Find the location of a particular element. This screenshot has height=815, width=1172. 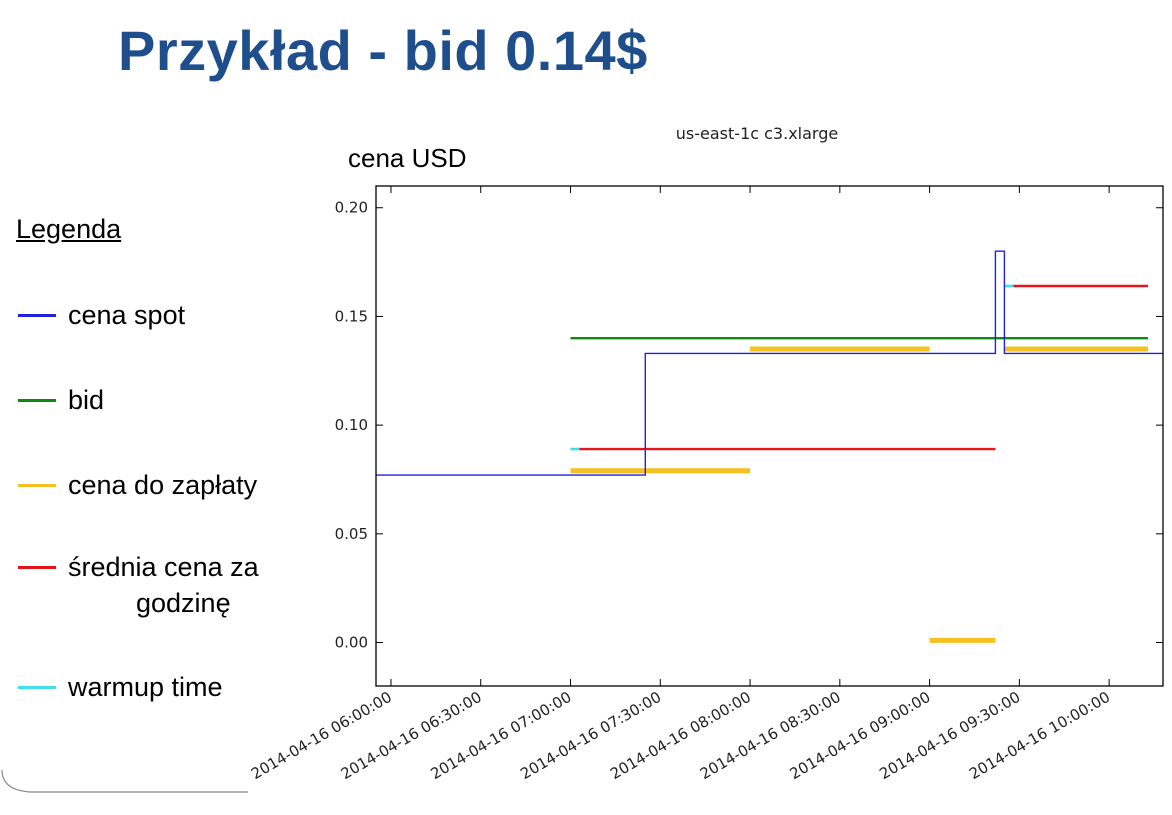

legend-label-srednia-cena-line1: średnia cena za is located at coordinates (163, 567).